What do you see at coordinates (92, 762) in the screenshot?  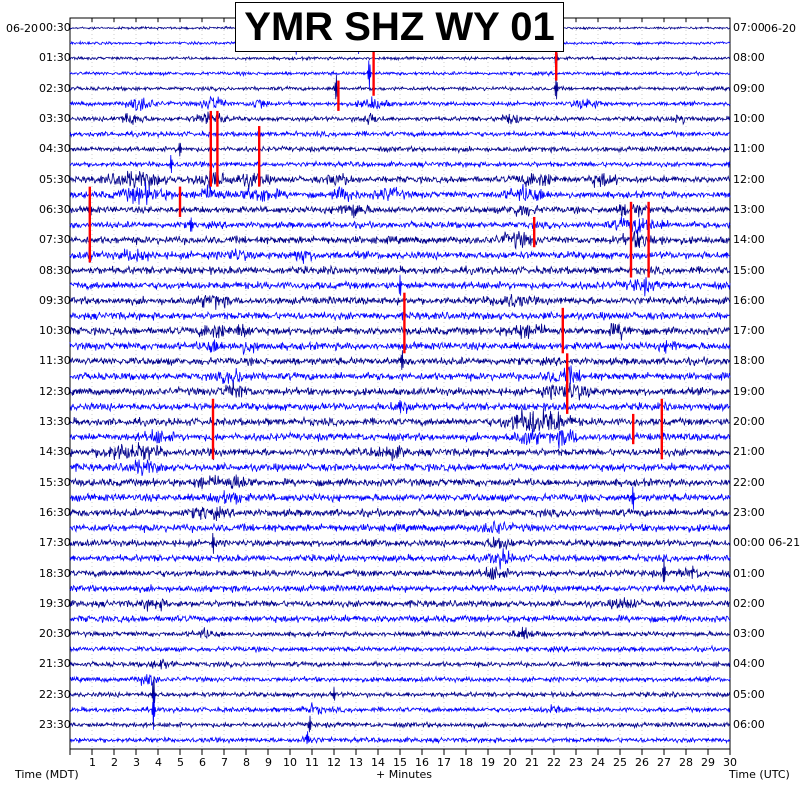 I see `x-tick-label: 1` at bounding box center [92, 762].